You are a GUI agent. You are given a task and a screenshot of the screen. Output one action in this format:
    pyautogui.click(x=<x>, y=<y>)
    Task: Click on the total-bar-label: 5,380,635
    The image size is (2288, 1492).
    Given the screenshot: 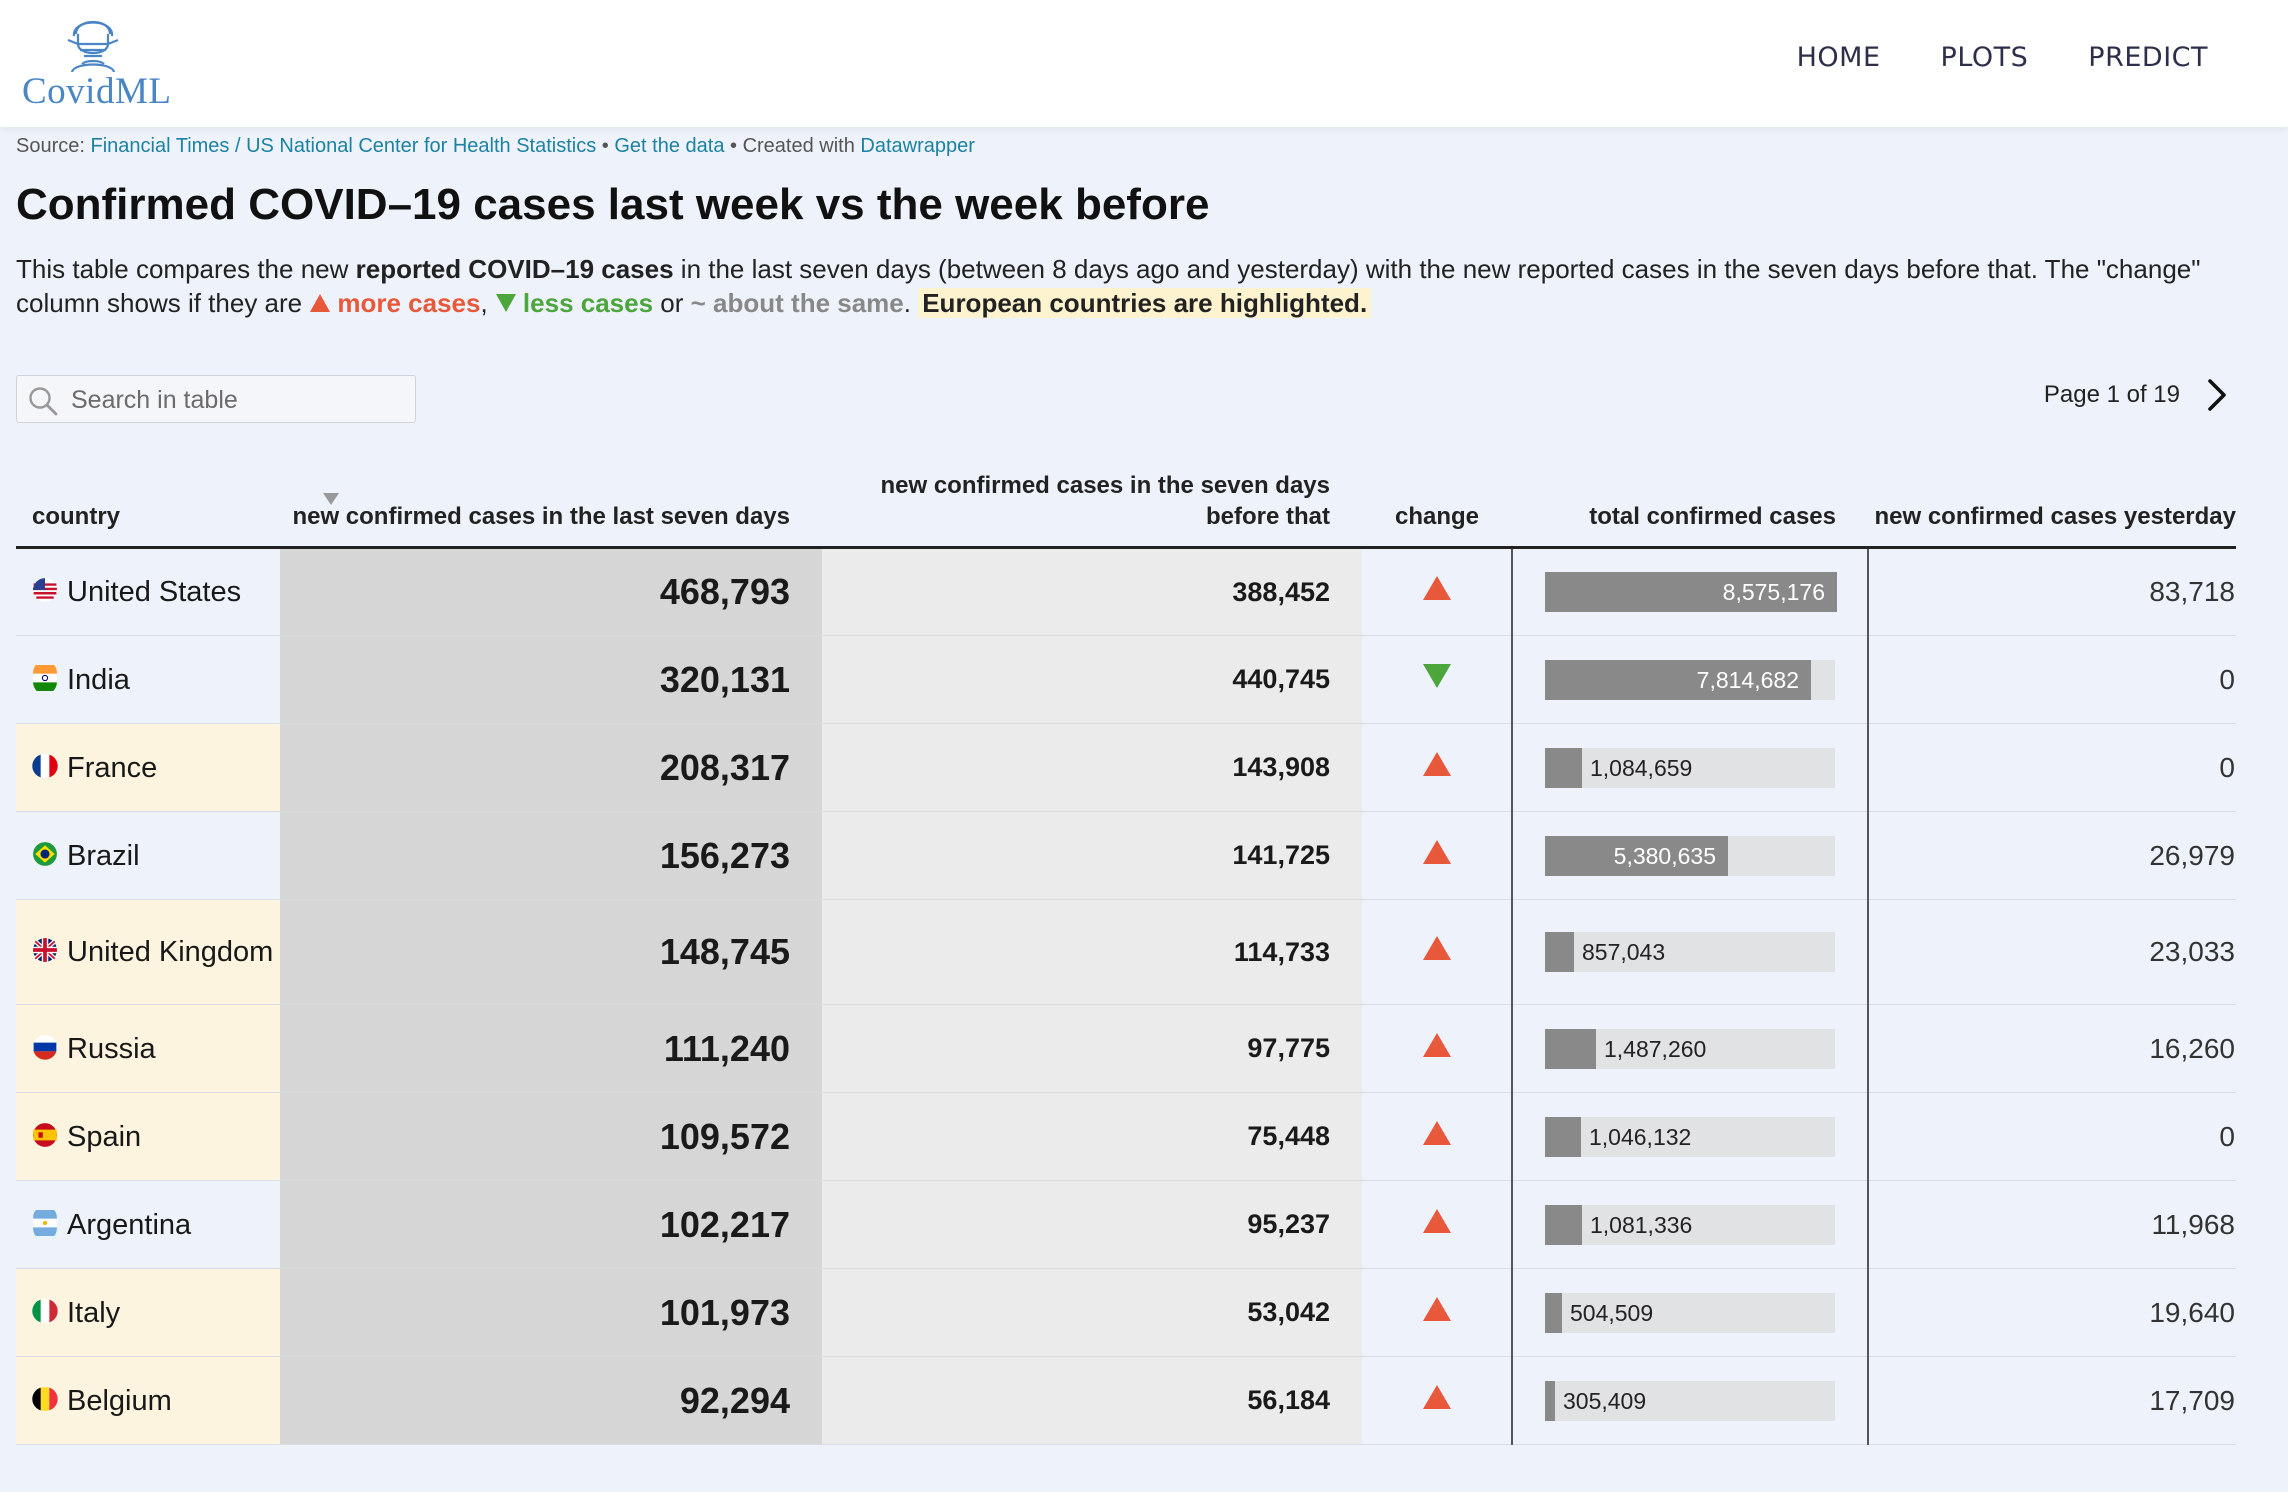 What is the action you would take?
    pyautogui.click(x=1664, y=855)
    